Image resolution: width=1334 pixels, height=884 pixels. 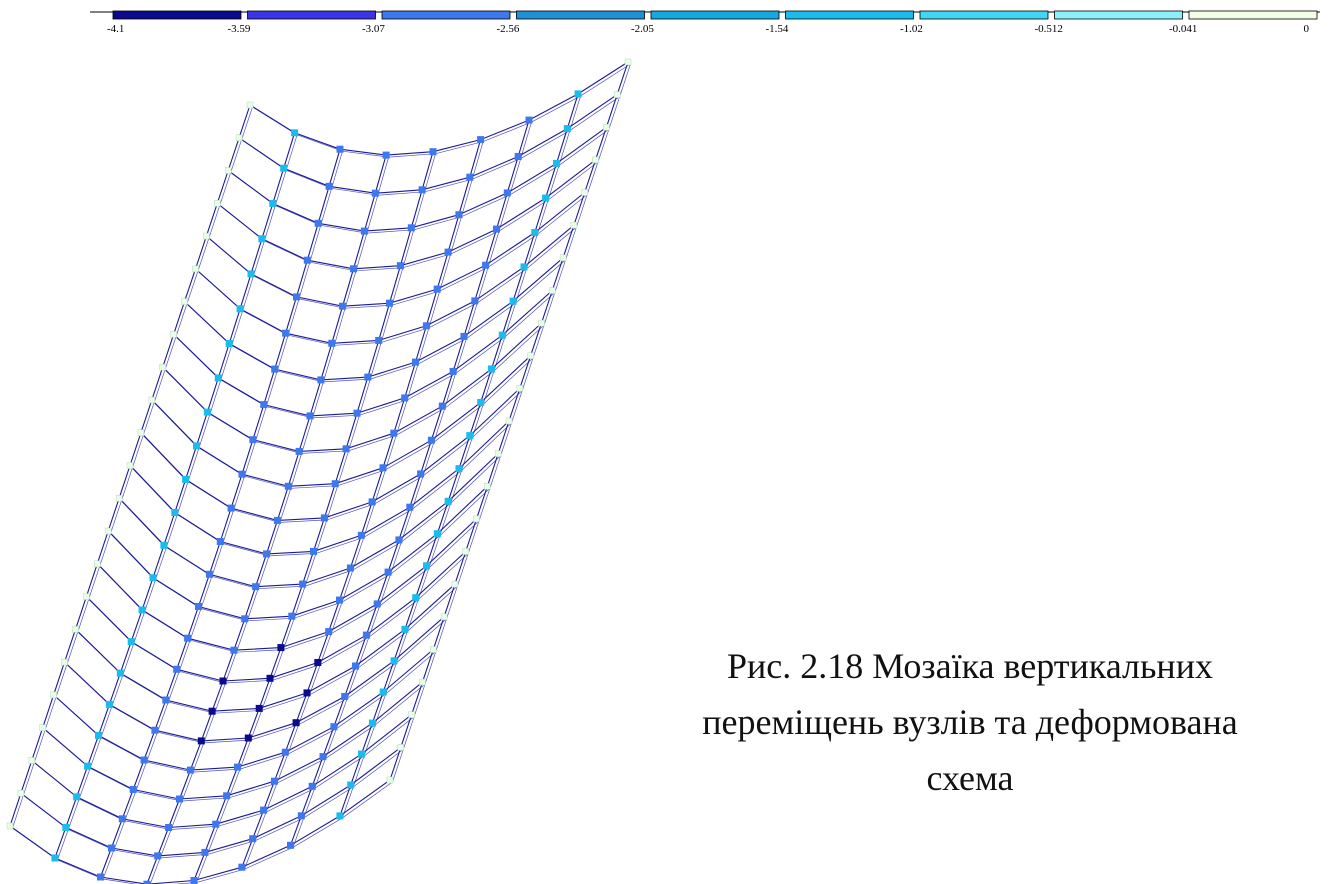 What do you see at coordinates (1049, 29) in the screenshot?
I see `legend-tick-label: -0.512` at bounding box center [1049, 29].